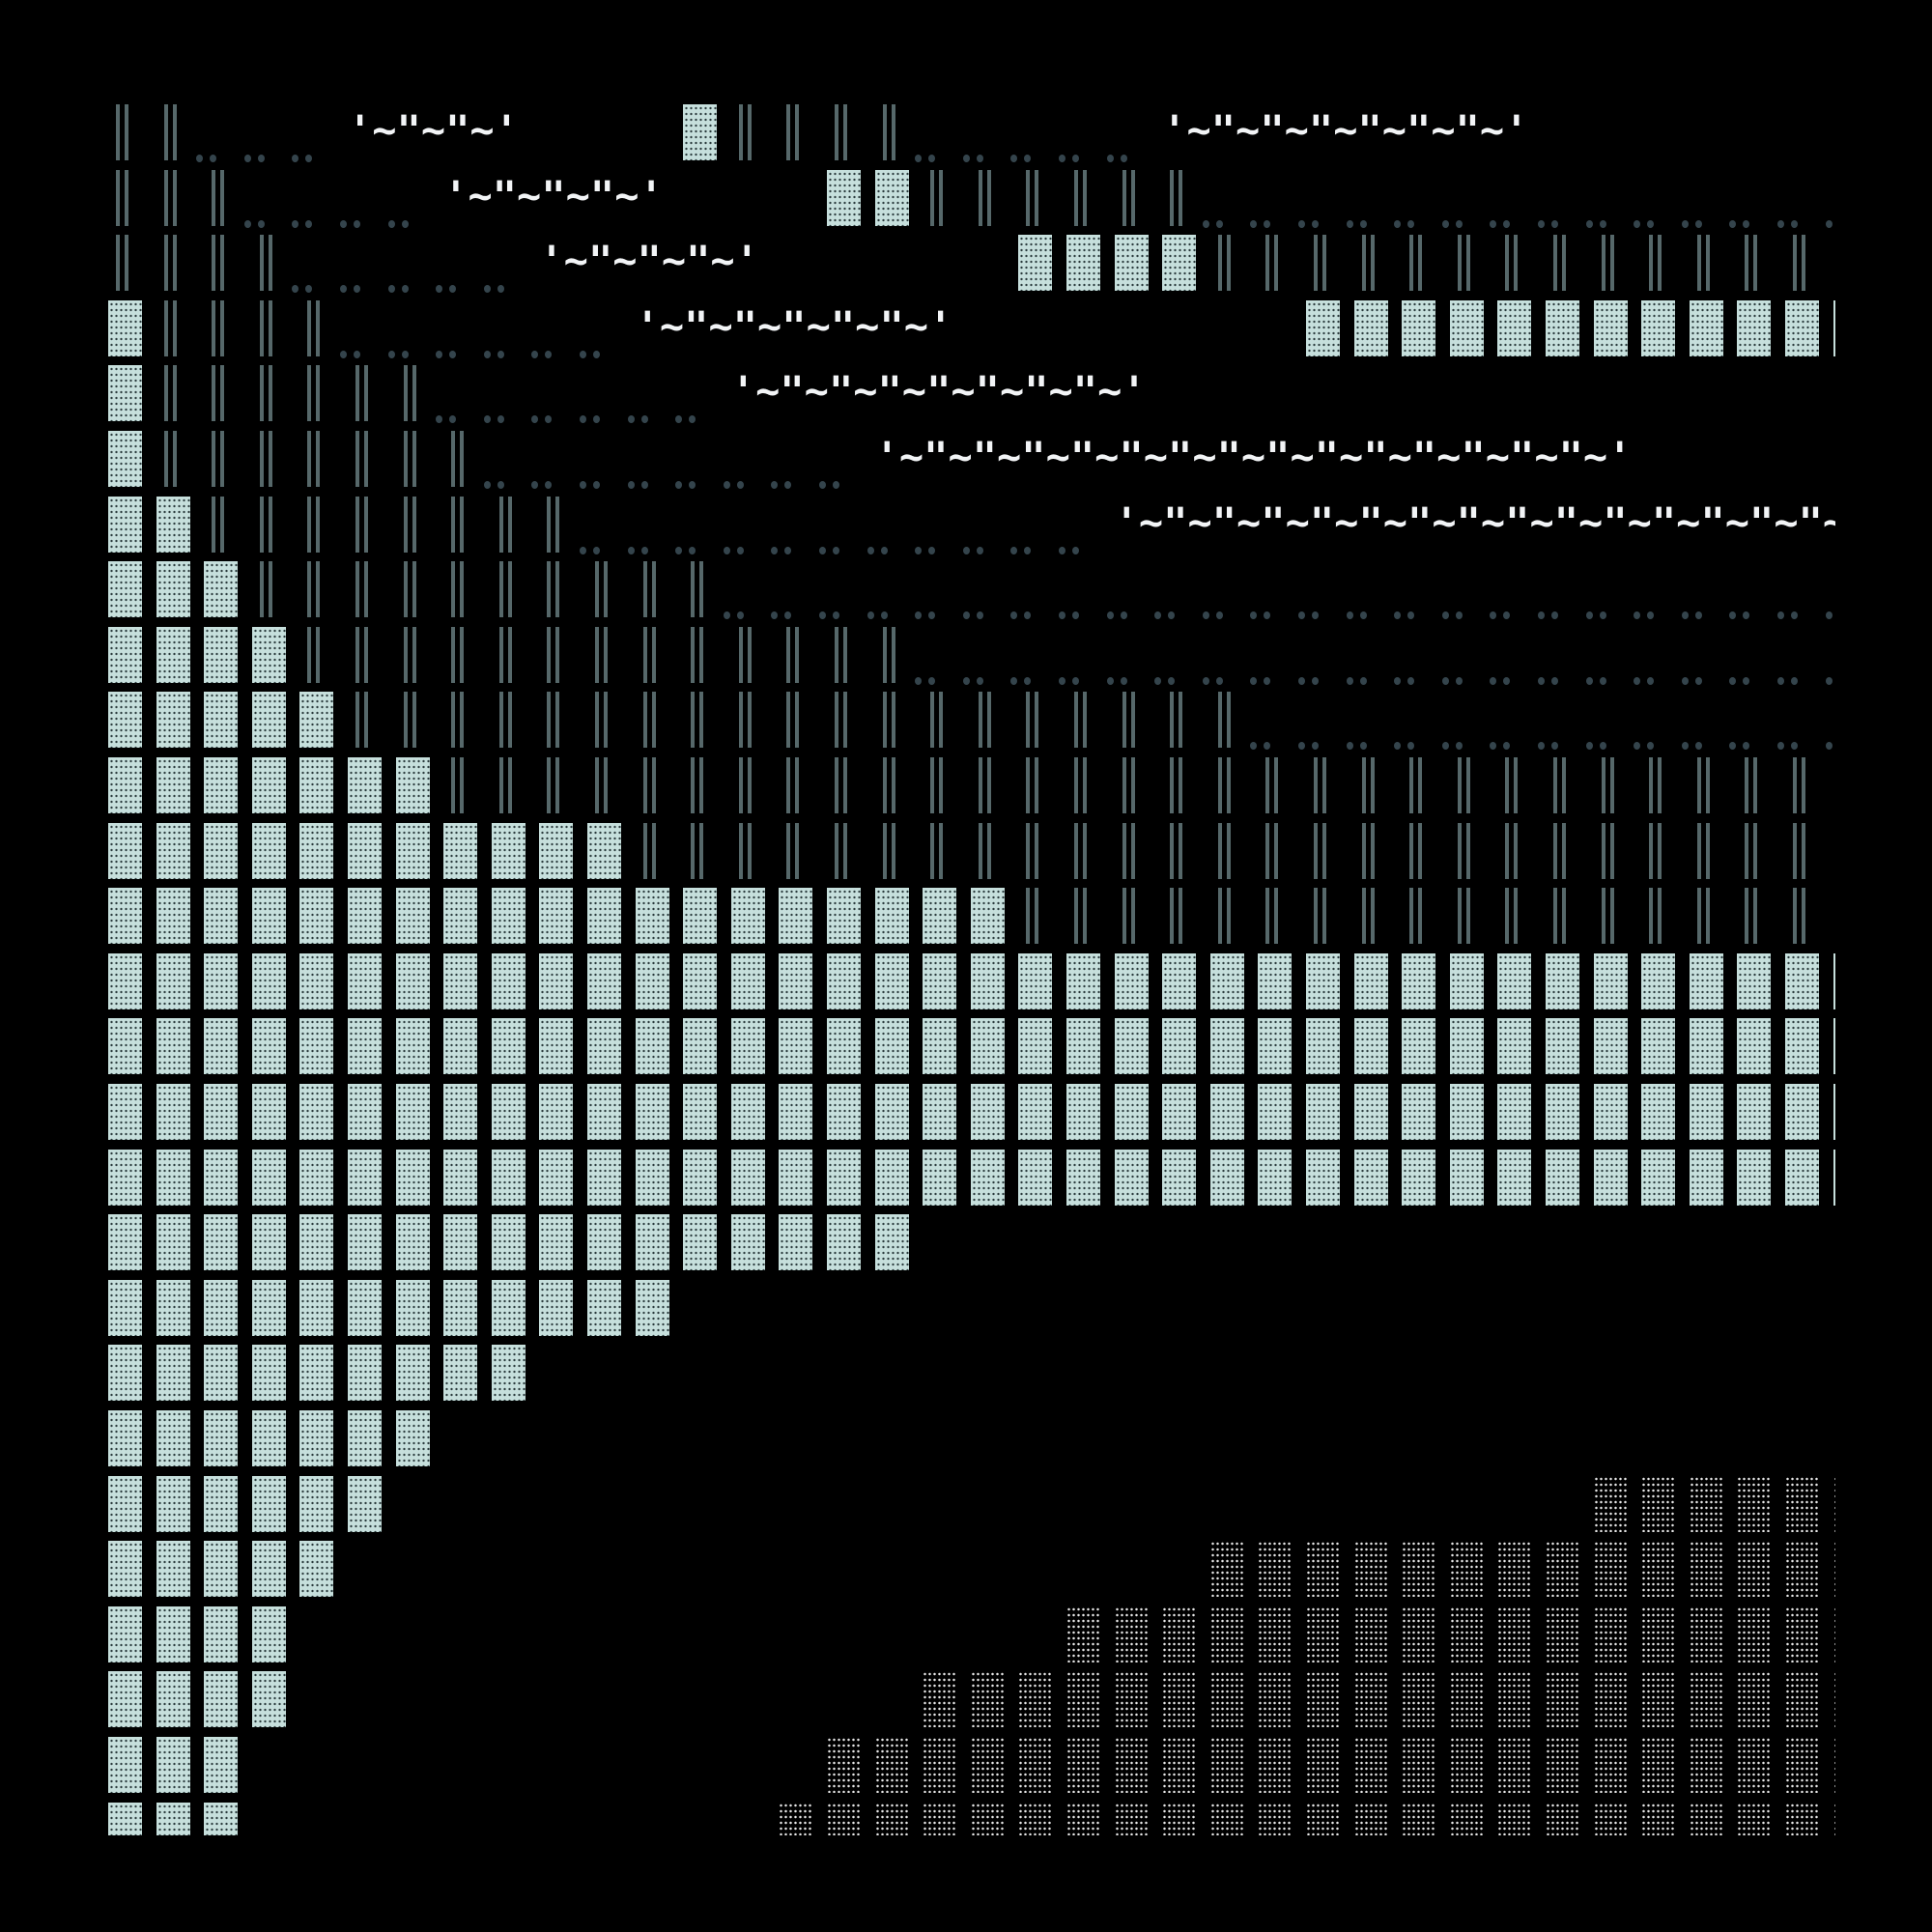  What do you see at coordinates (794, 325) in the screenshot?
I see `tilde-label: '~"~"~"~"~"~'` at bounding box center [794, 325].